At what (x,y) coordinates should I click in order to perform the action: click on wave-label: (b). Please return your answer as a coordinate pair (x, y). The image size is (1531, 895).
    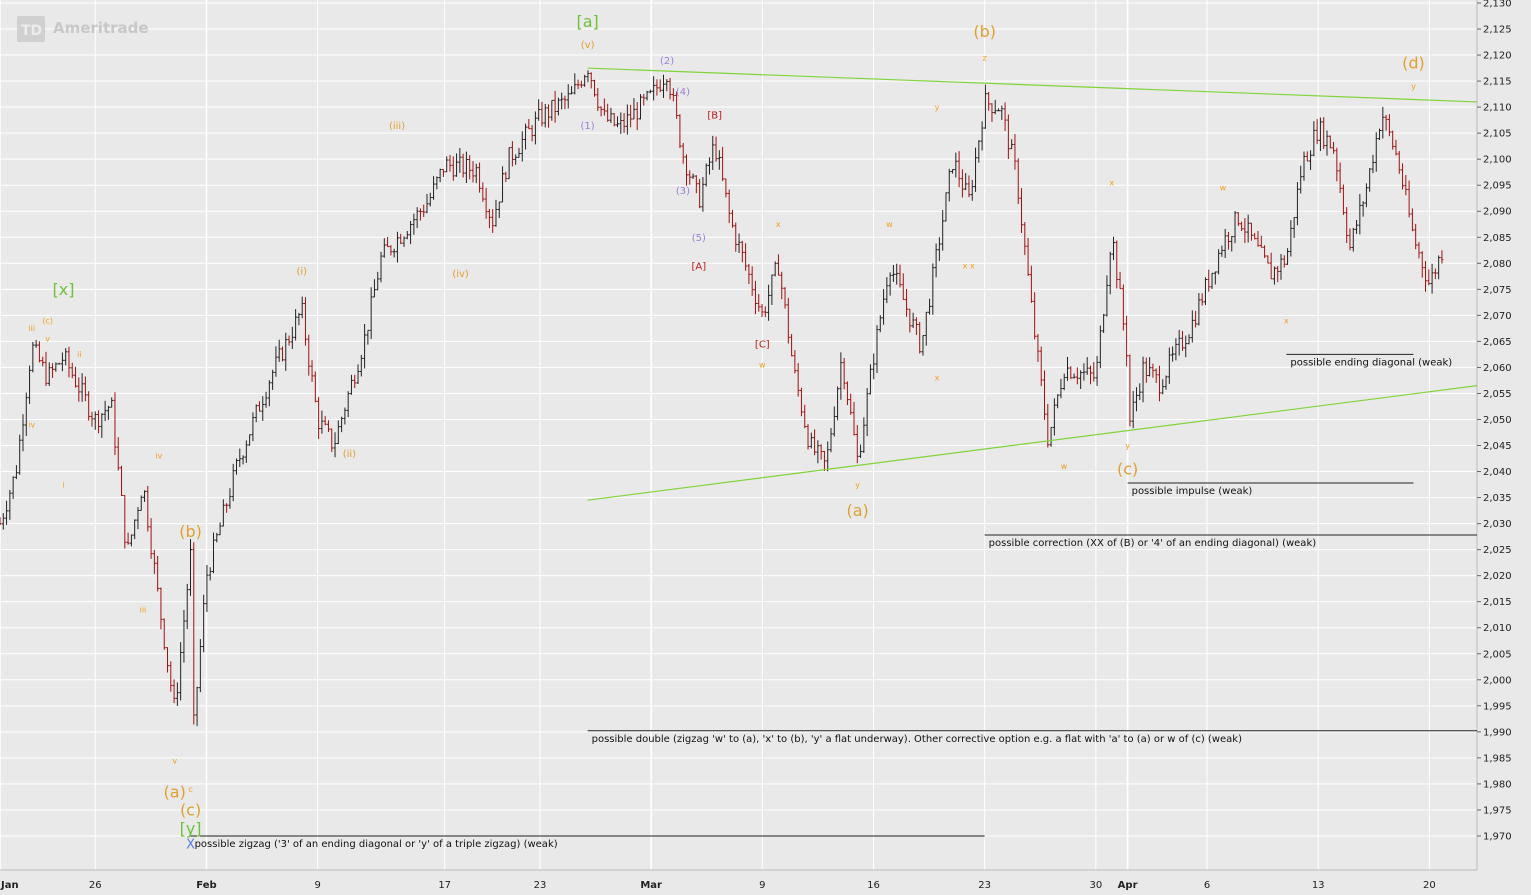
    Looking at the image, I should click on (190, 531).